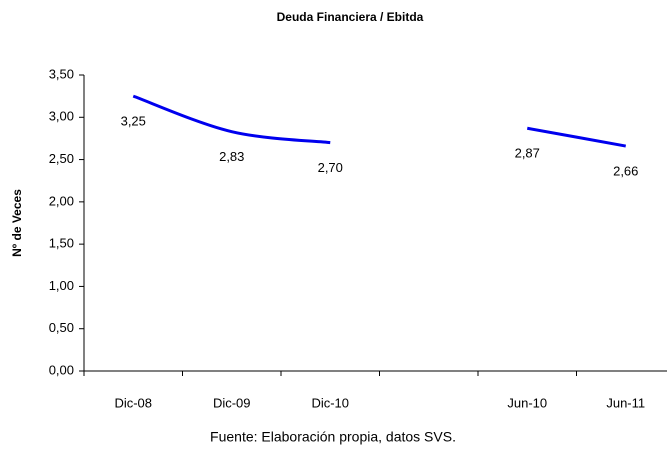 This screenshot has height=459, width=667. What do you see at coordinates (133, 121) in the screenshot?
I see `data-label: 3,25` at bounding box center [133, 121].